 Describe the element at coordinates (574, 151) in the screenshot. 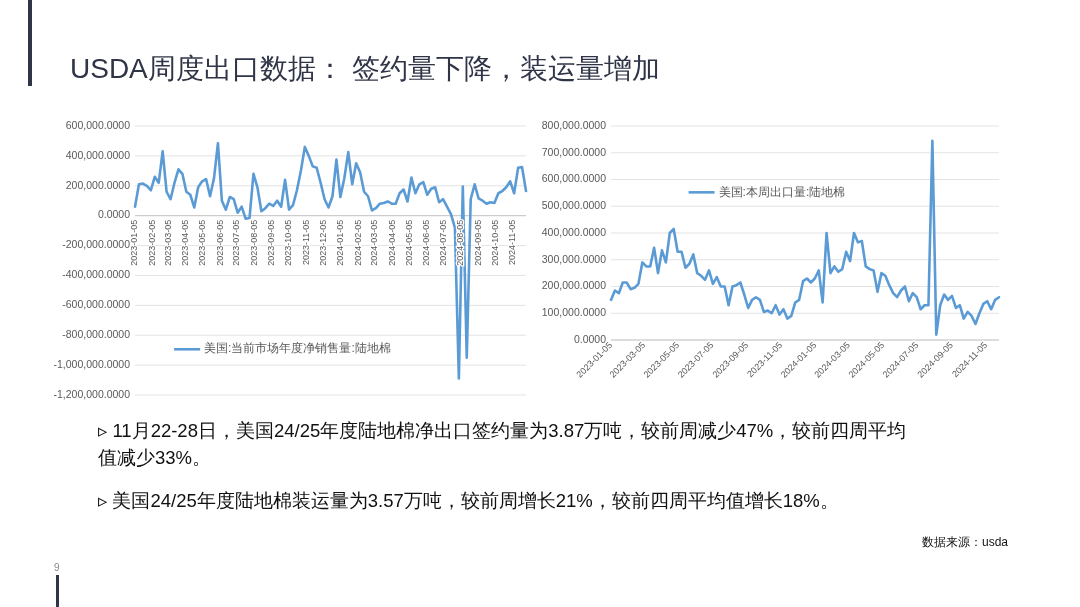

I see `y-tick-label: 700,000.0000` at that location.